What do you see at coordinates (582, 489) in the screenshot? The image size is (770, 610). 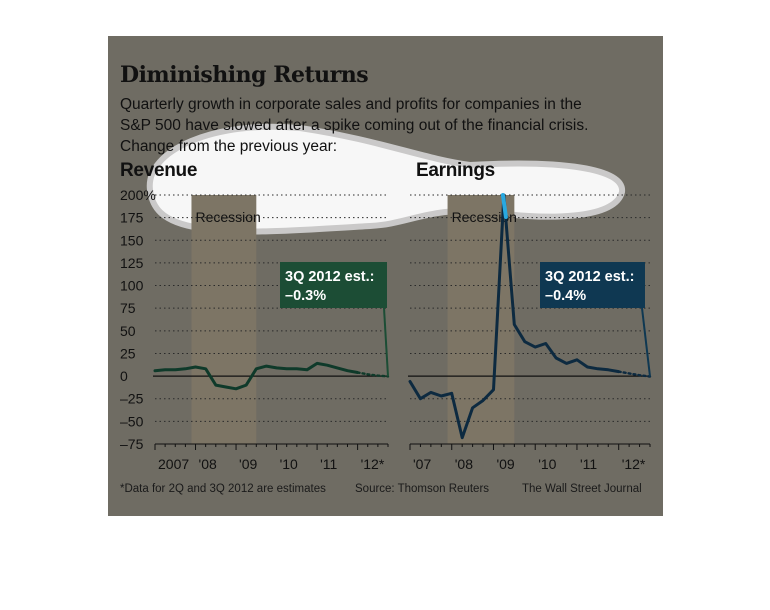 I see `credit-note: The Wall Street Journal` at bounding box center [582, 489].